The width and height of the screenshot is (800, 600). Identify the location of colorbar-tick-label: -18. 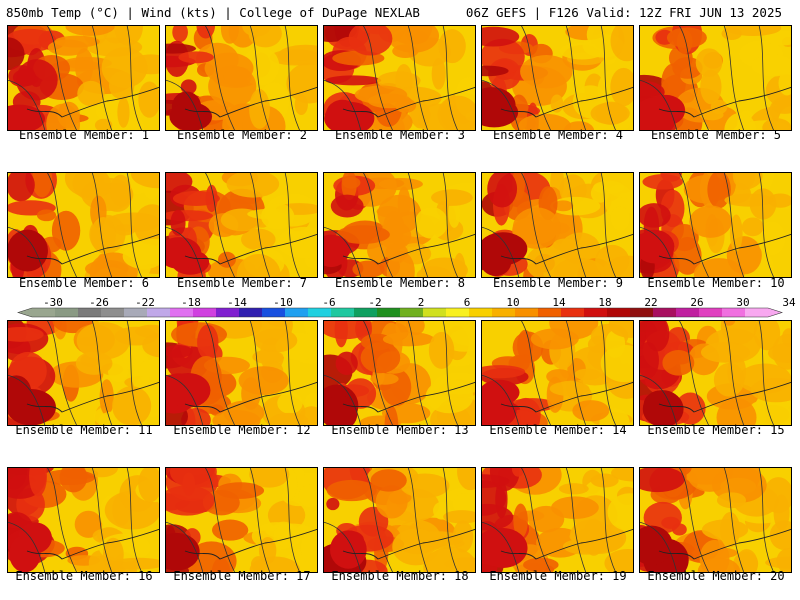
(191, 302).